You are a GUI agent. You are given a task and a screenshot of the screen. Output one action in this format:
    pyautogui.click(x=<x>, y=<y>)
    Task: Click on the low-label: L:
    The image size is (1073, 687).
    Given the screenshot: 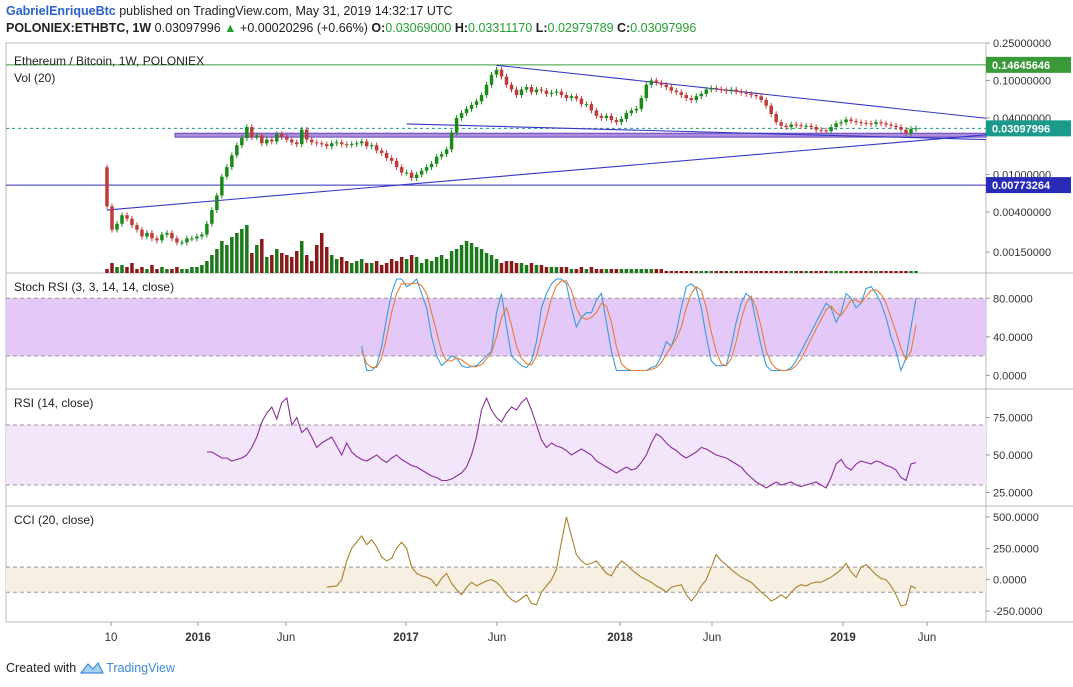 What is the action you would take?
    pyautogui.click(x=541, y=28)
    